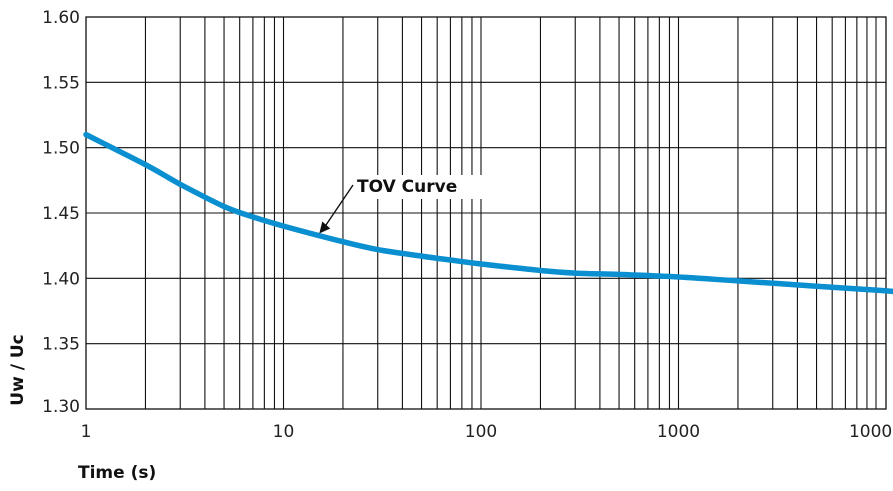 The image size is (893, 491). What do you see at coordinates (337, 207) in the screenshot?
I see `annotation-arrow-line` at bounding box center [337, 207].